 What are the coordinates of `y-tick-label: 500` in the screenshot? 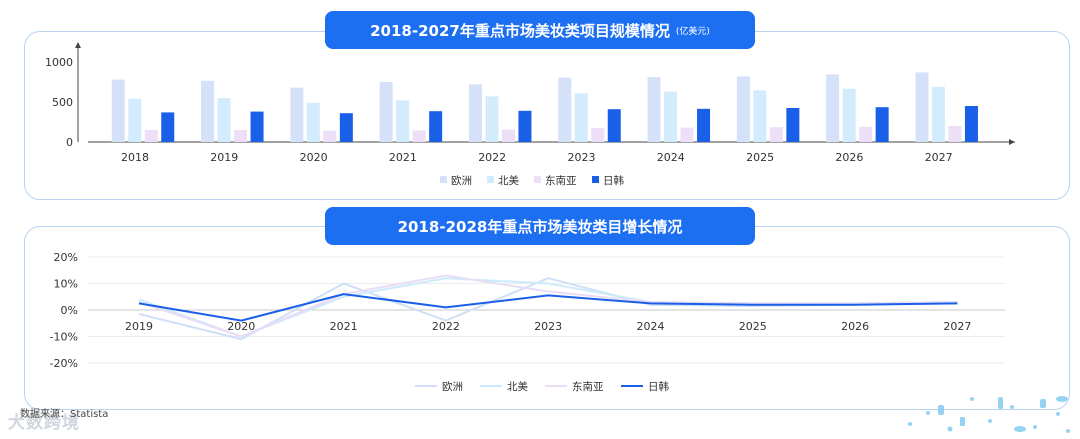 It's located at (62, 102).